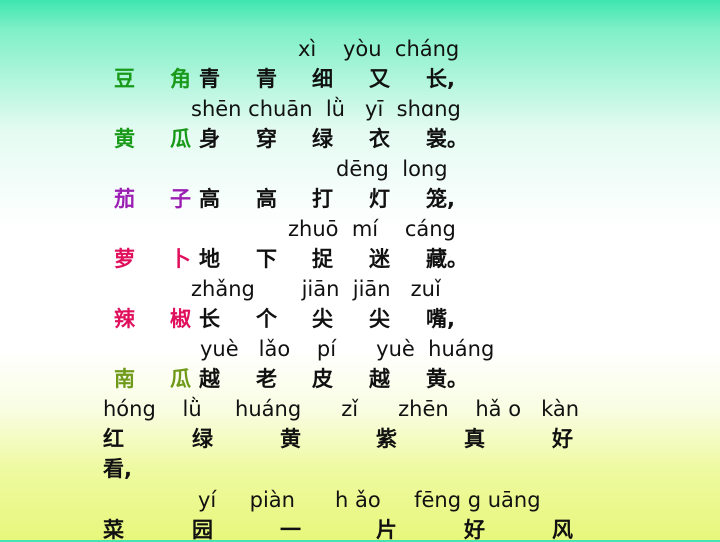 The width and height of the screenshot is (720, 542). Describe the element at coordinates (117, 469) in the screenshot. I see `closing-char-wrap: 看,` at that location.